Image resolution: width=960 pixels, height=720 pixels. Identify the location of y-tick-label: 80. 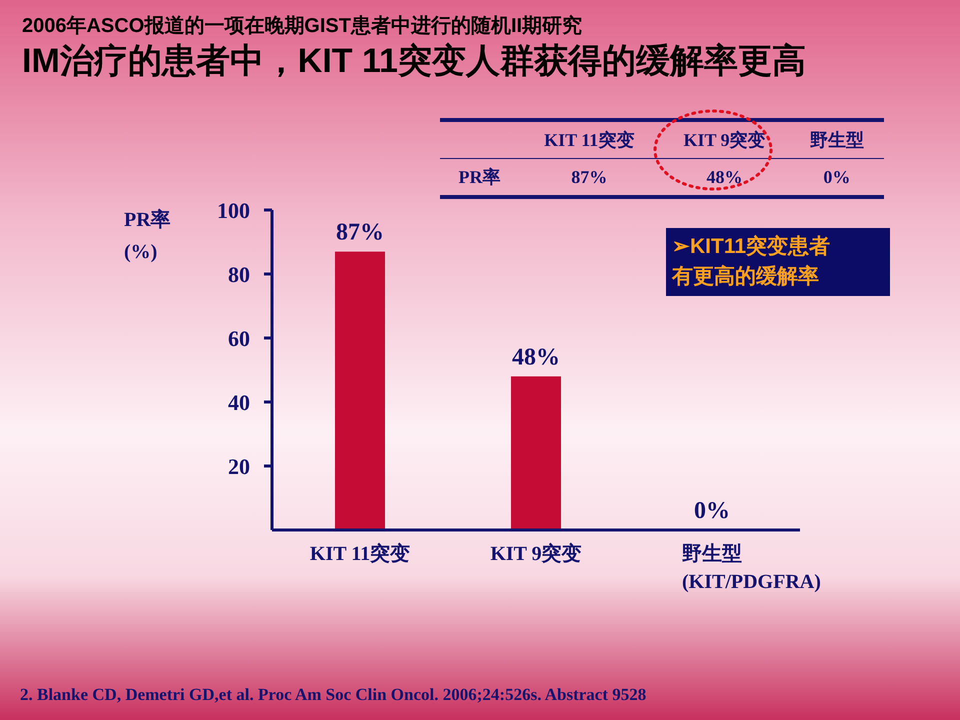
(239, 274).